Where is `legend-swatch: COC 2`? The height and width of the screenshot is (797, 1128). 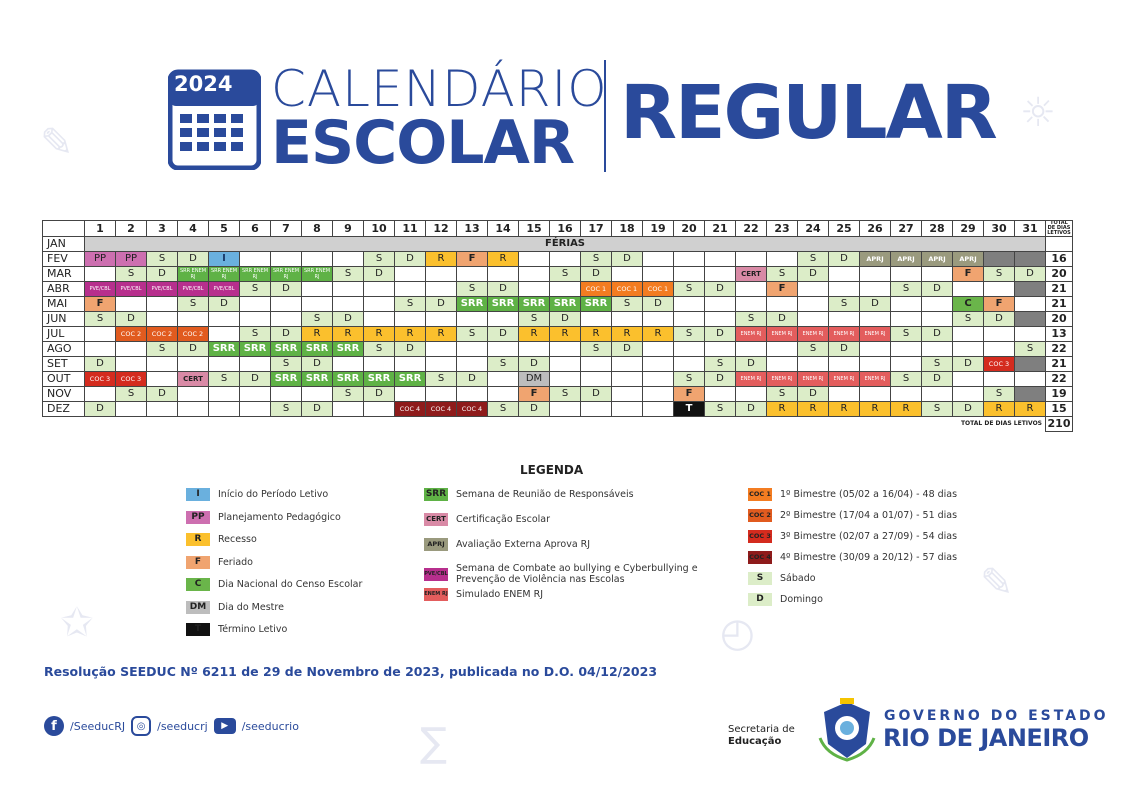
legend-swatch: COC 2 is located at coordinates (760, 515).